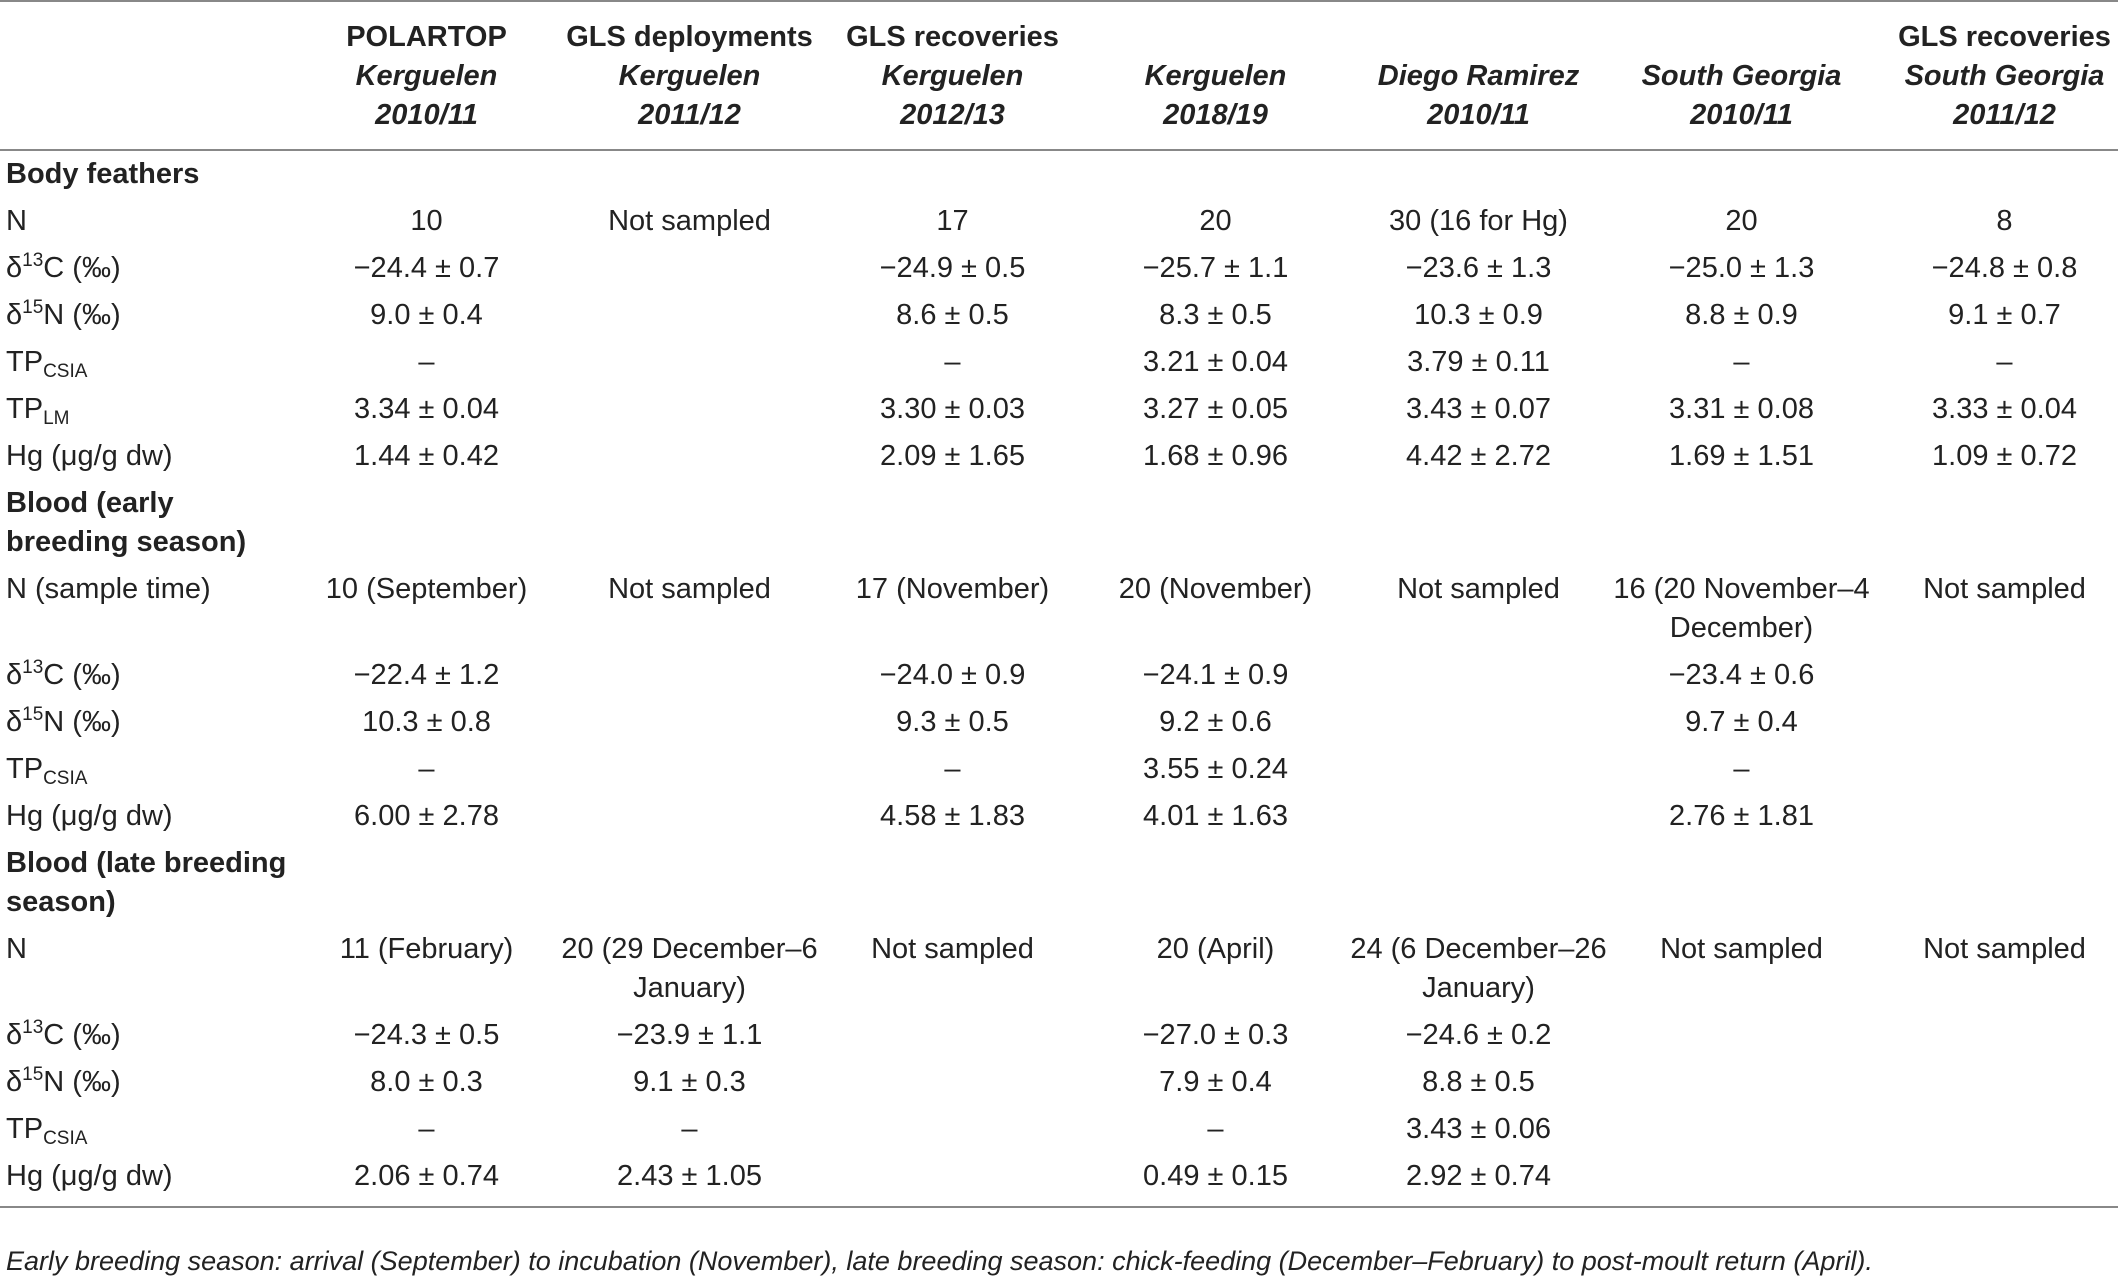 The height and width of the screenshot is (1285, 2118). What do you see at coordinates (426, 949) in the screenshot?
I see `data-cell: 11 (February)` at bounding box center [426, 949].